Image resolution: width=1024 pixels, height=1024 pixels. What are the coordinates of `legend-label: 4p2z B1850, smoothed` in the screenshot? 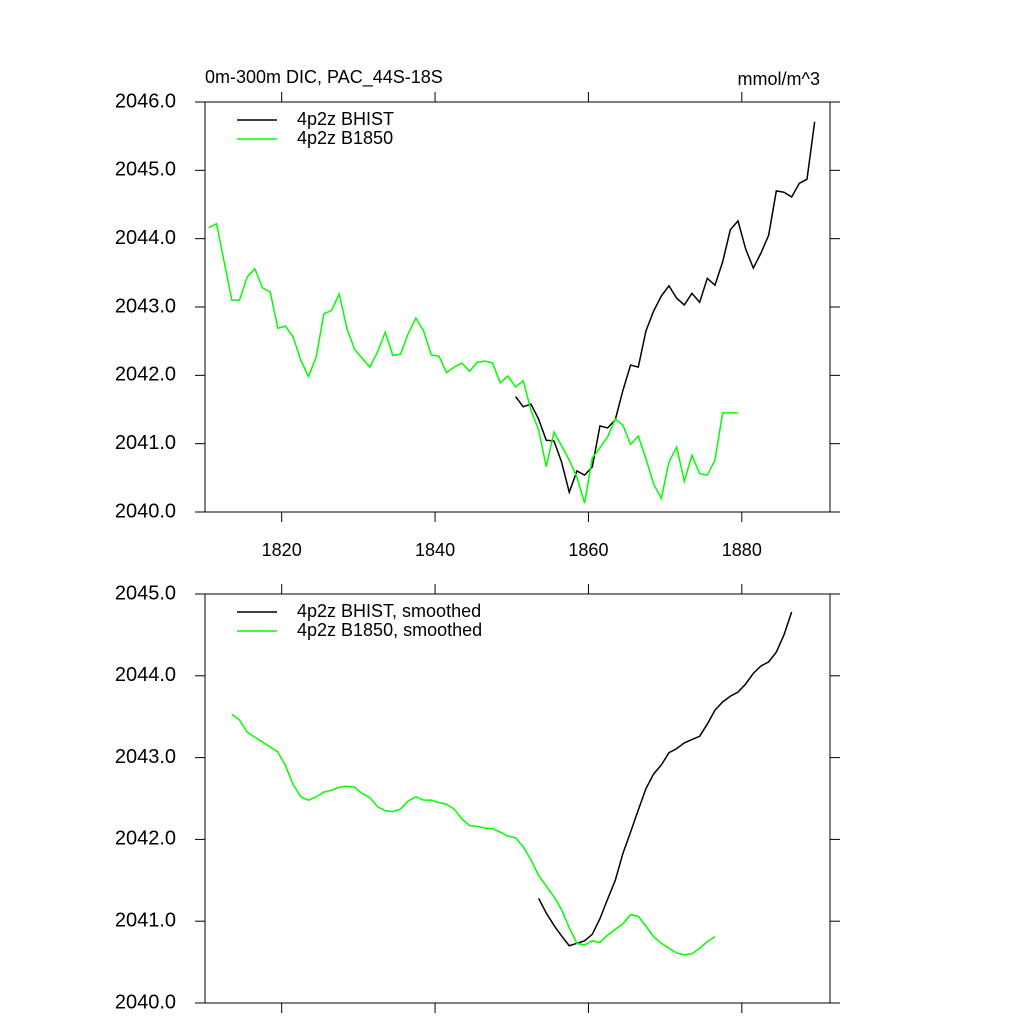 It's located at (389, 630).